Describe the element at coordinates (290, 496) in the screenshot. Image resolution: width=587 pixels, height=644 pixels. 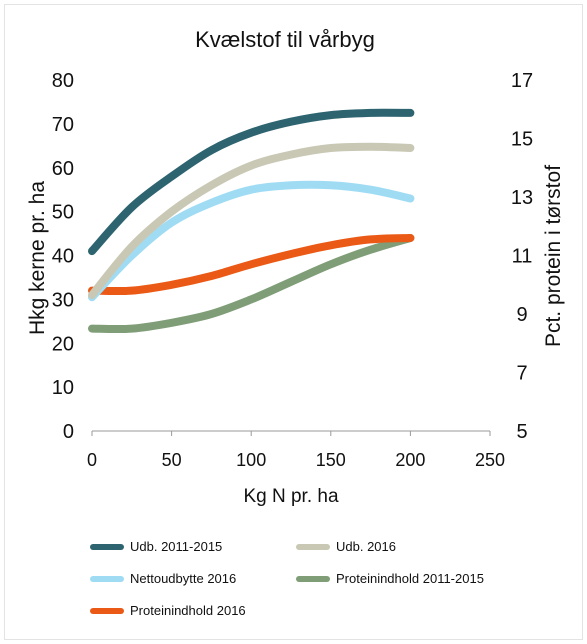
I see `x-axis-label: Kg N pr. ha` at that location.